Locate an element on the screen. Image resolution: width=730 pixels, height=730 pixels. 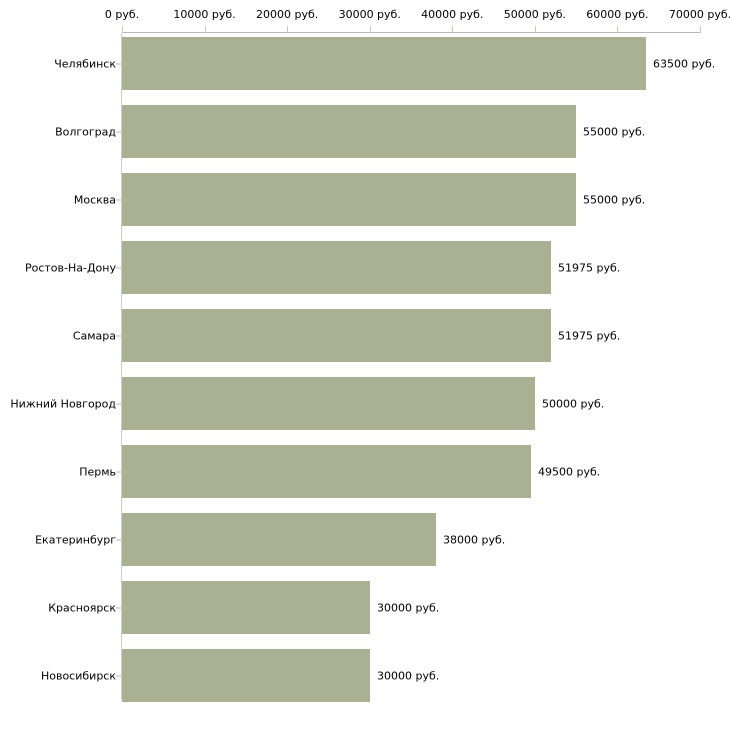
bar-value-label: 63500 руб. is located at coordinates (684, 63).